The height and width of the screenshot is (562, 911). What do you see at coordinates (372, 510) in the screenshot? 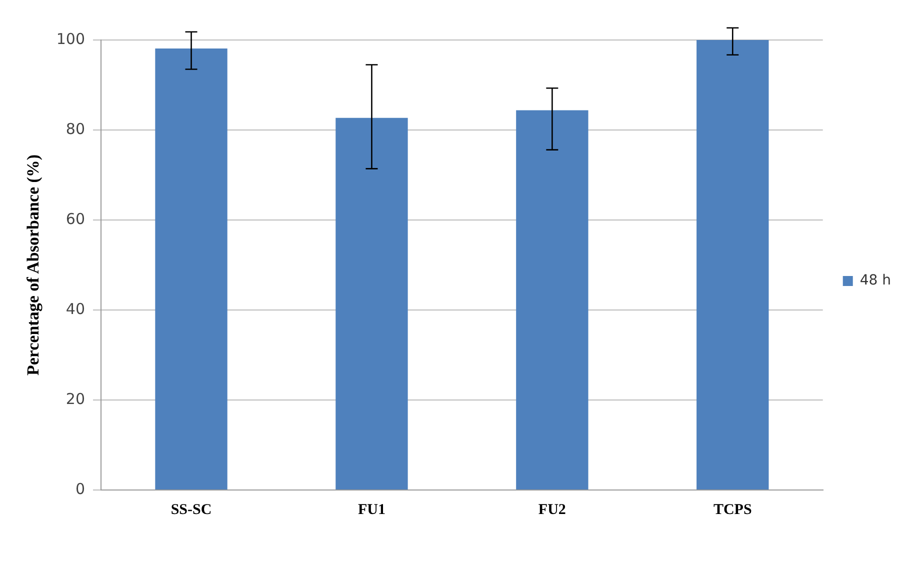
I see `x-tick-label: FU1` at bounding box center [372, 510].